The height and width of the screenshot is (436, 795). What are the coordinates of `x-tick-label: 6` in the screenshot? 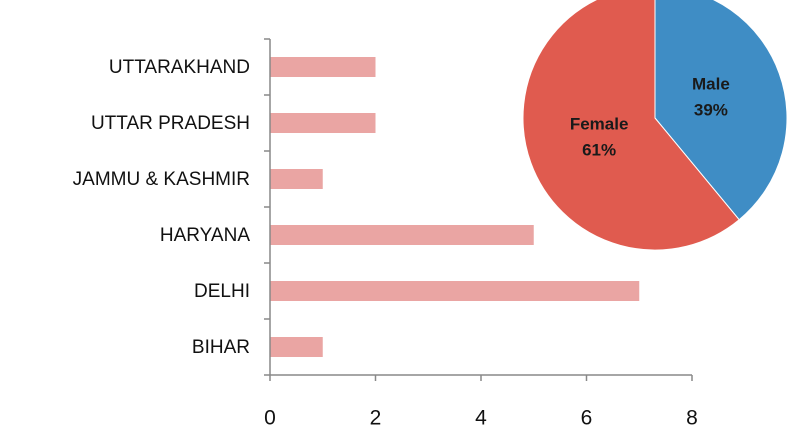 It's located at (587, 418).